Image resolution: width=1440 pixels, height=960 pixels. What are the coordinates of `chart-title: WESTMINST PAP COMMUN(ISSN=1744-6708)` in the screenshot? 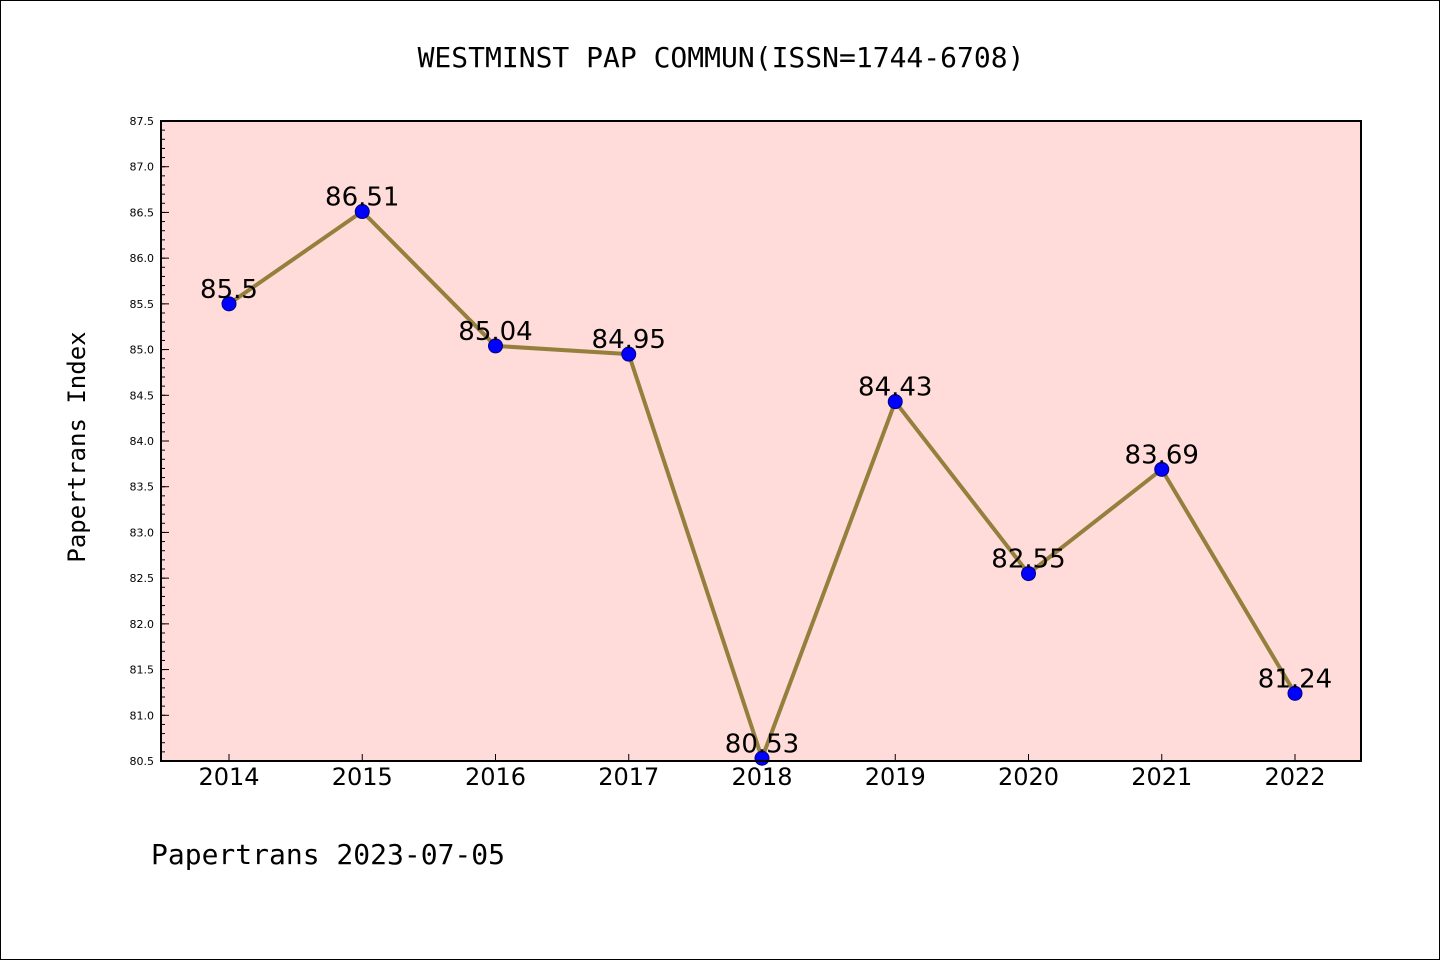 It's located at (721, 57).